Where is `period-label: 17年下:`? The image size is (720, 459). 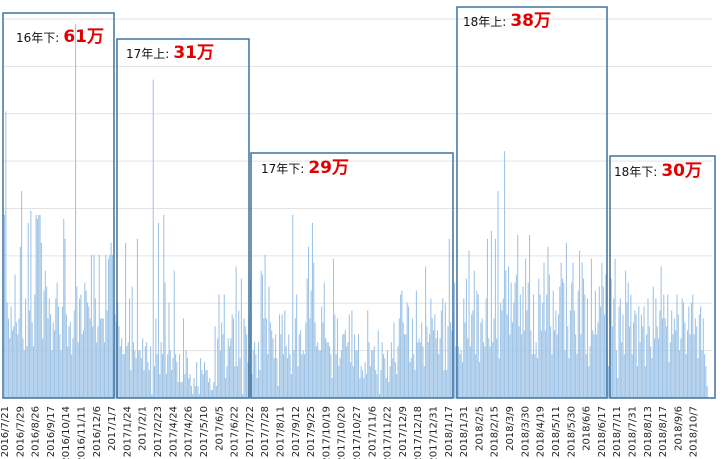
period-label: 17年下: is located at coordinates (282, 169).